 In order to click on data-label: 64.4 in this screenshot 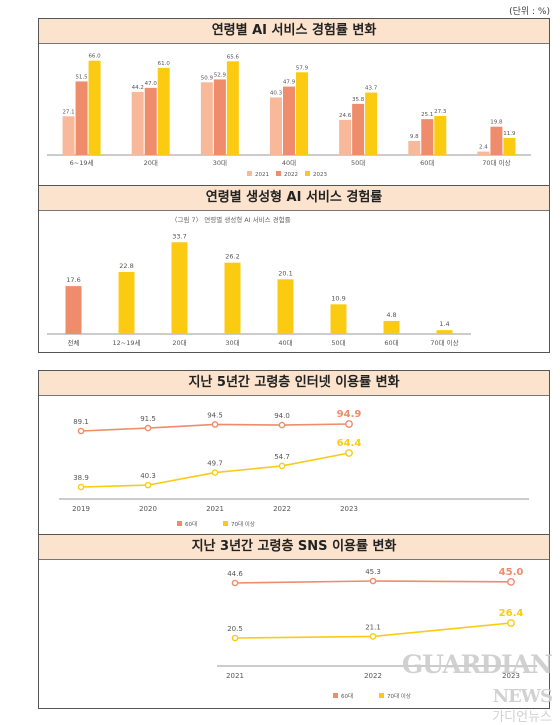, I will do `click(349, 443)`.